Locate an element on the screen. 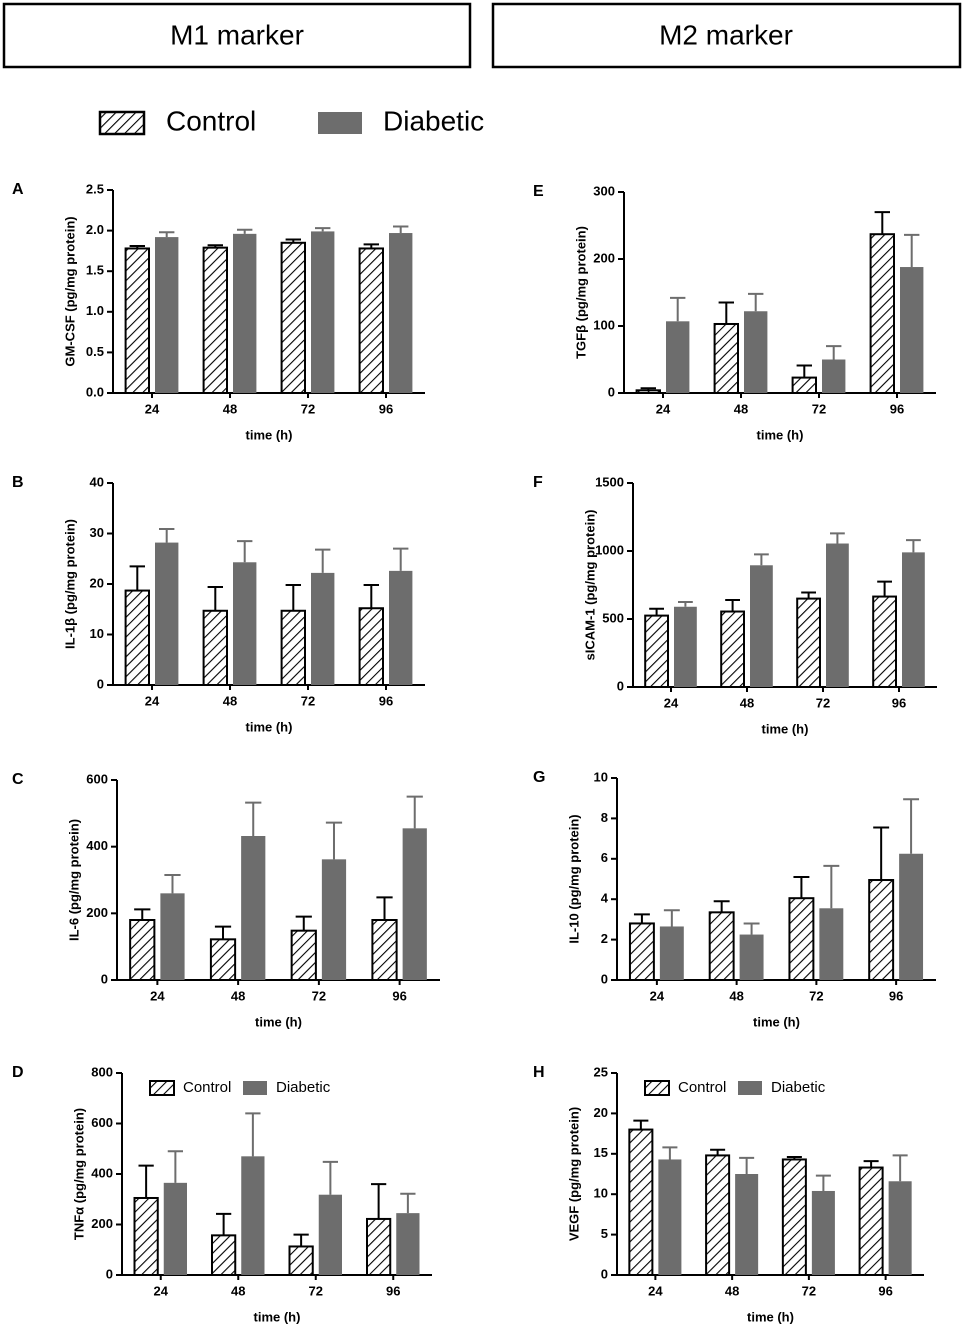  y-tick-label: 1000 is located at coordinates (609, 549).